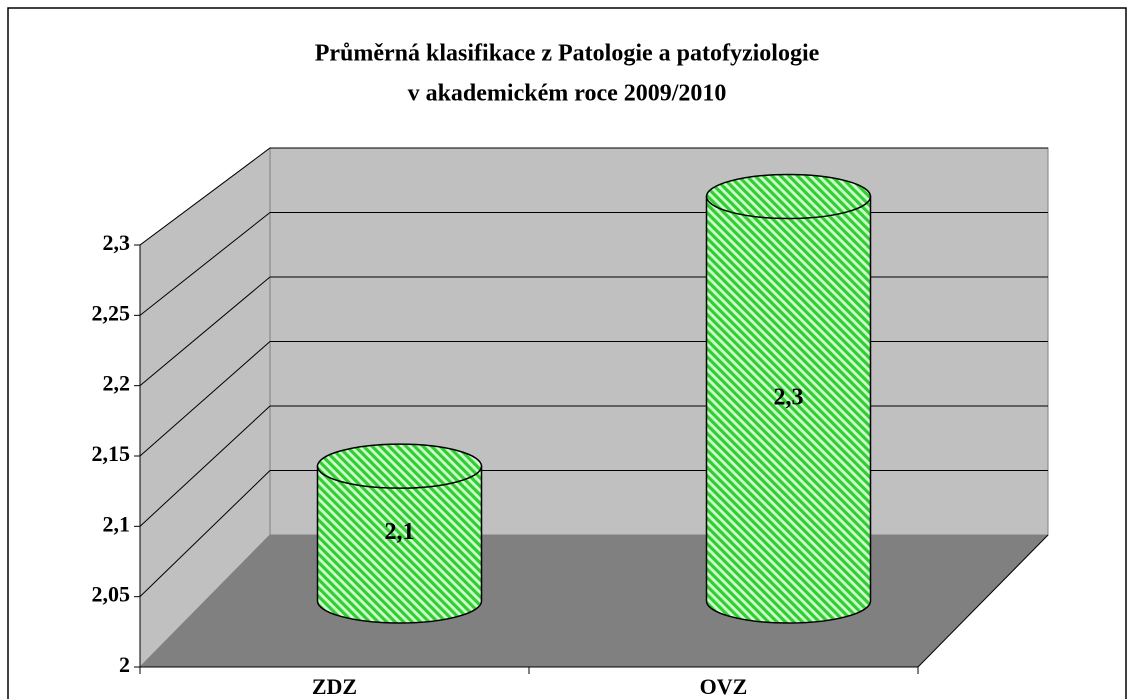 Image resolution: width=1134 pixels, height=699 pixels. Describe the element at coordinates (334, 686) in the screenshot. I see `x-tick-label: ZDZ` at that location.